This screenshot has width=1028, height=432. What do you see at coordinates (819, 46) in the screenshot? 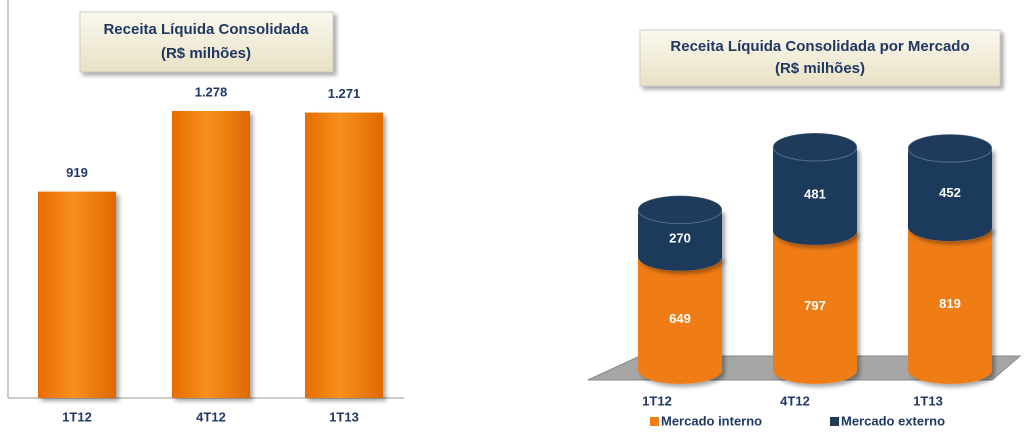
I see `chart-title: Receita Líquida Consolidada por Mercado` at bounding box center [819, 46].